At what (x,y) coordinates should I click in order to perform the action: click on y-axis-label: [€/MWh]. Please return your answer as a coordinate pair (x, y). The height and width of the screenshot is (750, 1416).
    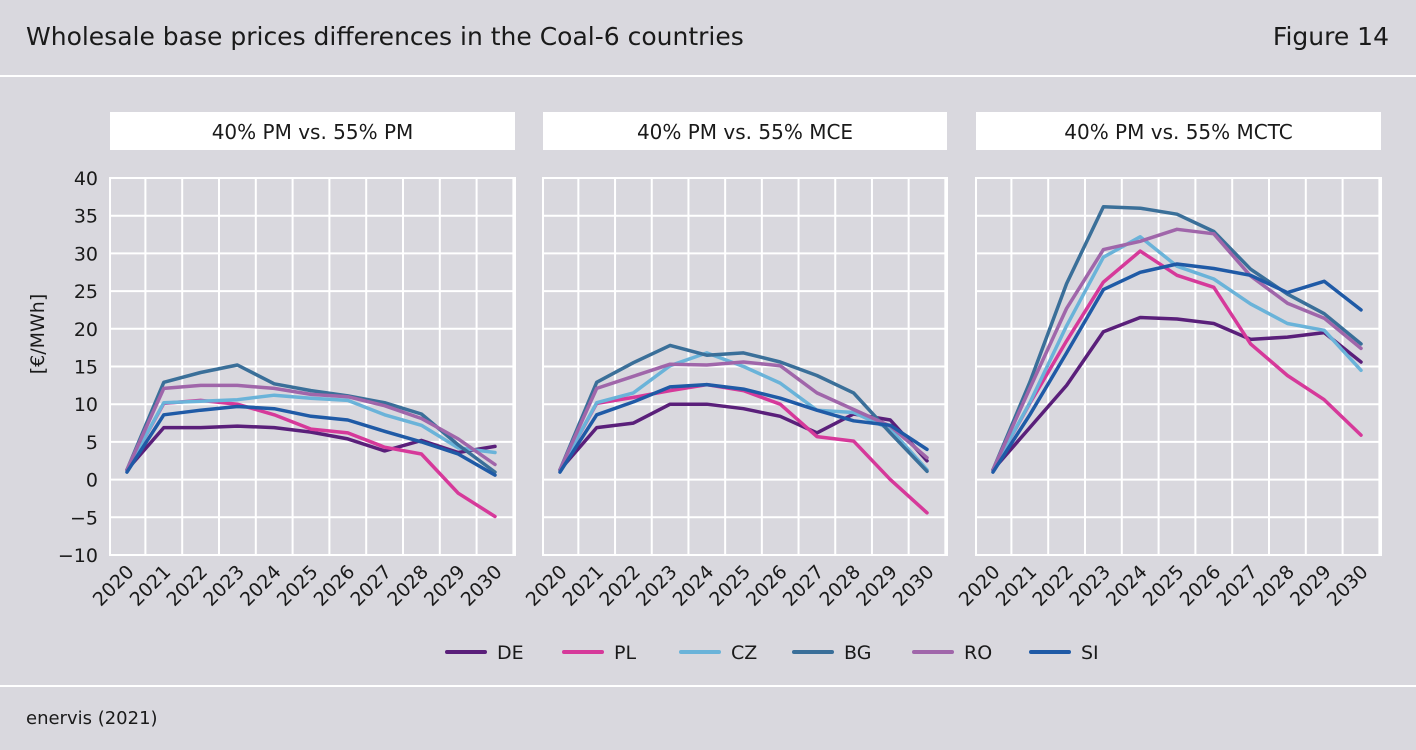
    Looking at the image, I should click on (38, 334).